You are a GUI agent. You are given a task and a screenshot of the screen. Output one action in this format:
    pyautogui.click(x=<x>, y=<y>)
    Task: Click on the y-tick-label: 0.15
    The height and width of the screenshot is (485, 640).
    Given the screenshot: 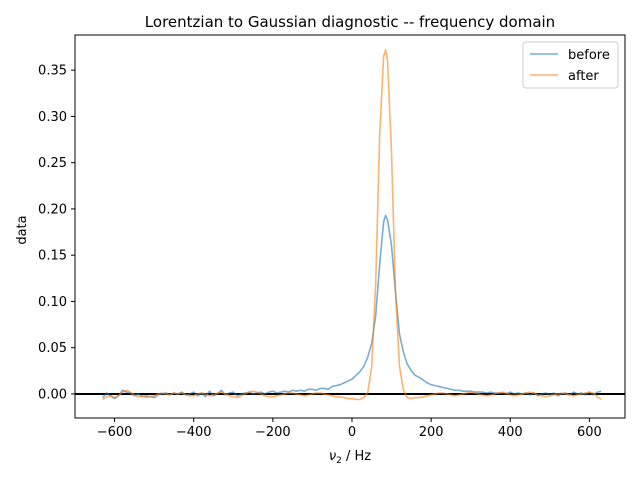 What is the action you would take?
    pyautogui.click(x=52, y=256)
    